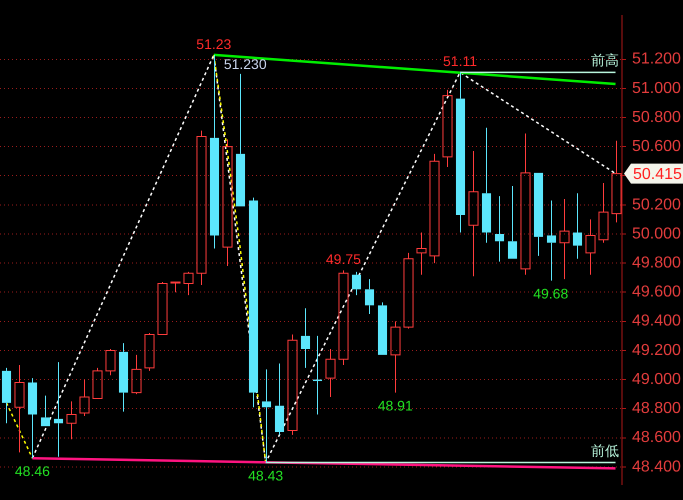  I want to click on annotation: 49.75, so click(344, 259).